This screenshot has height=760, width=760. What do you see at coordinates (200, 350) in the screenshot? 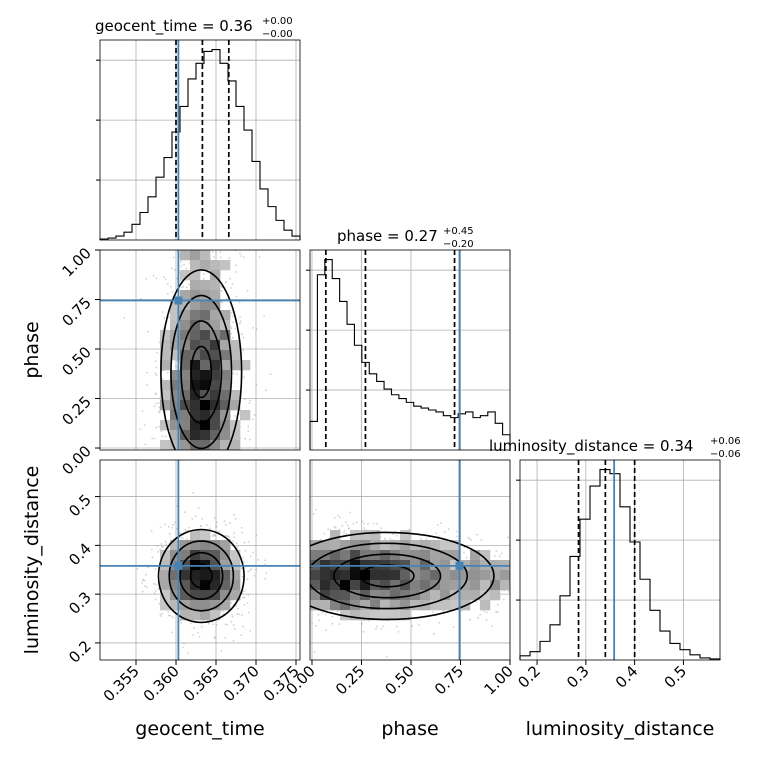
I see `joint-frame` at bounding box center [200, 350].